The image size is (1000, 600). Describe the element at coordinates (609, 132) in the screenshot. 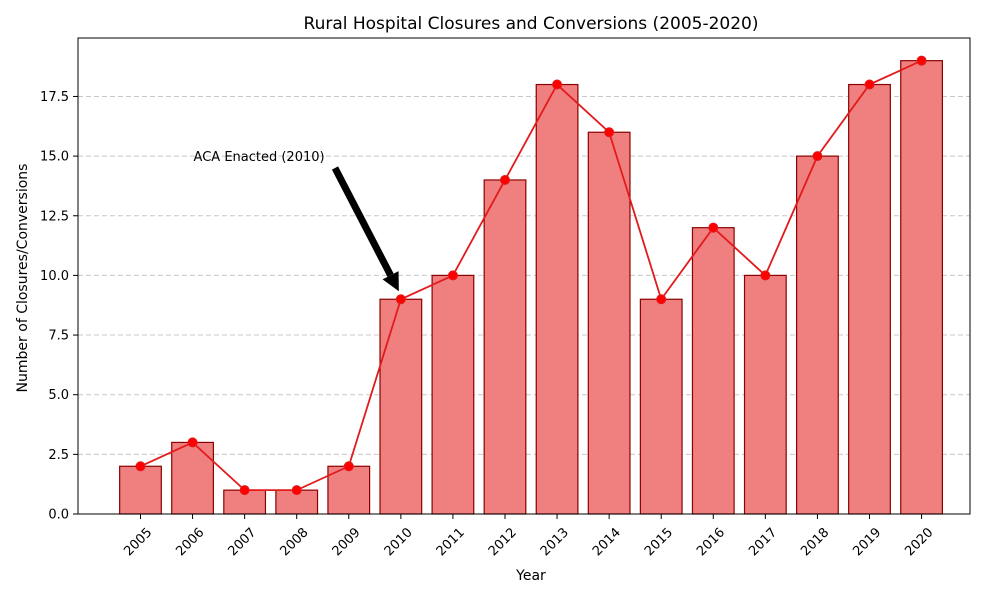

I see `line-point-2014` at that location.